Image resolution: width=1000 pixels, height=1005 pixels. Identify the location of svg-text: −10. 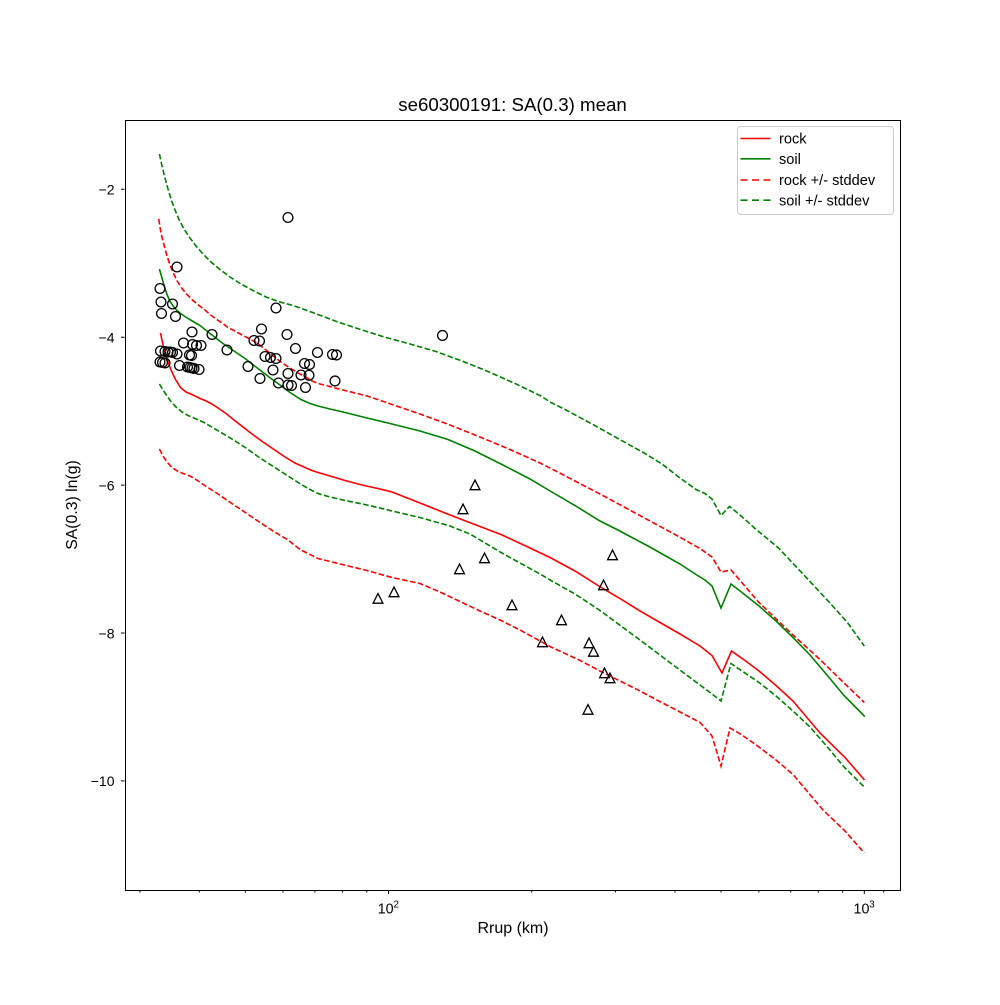
(103, 781).